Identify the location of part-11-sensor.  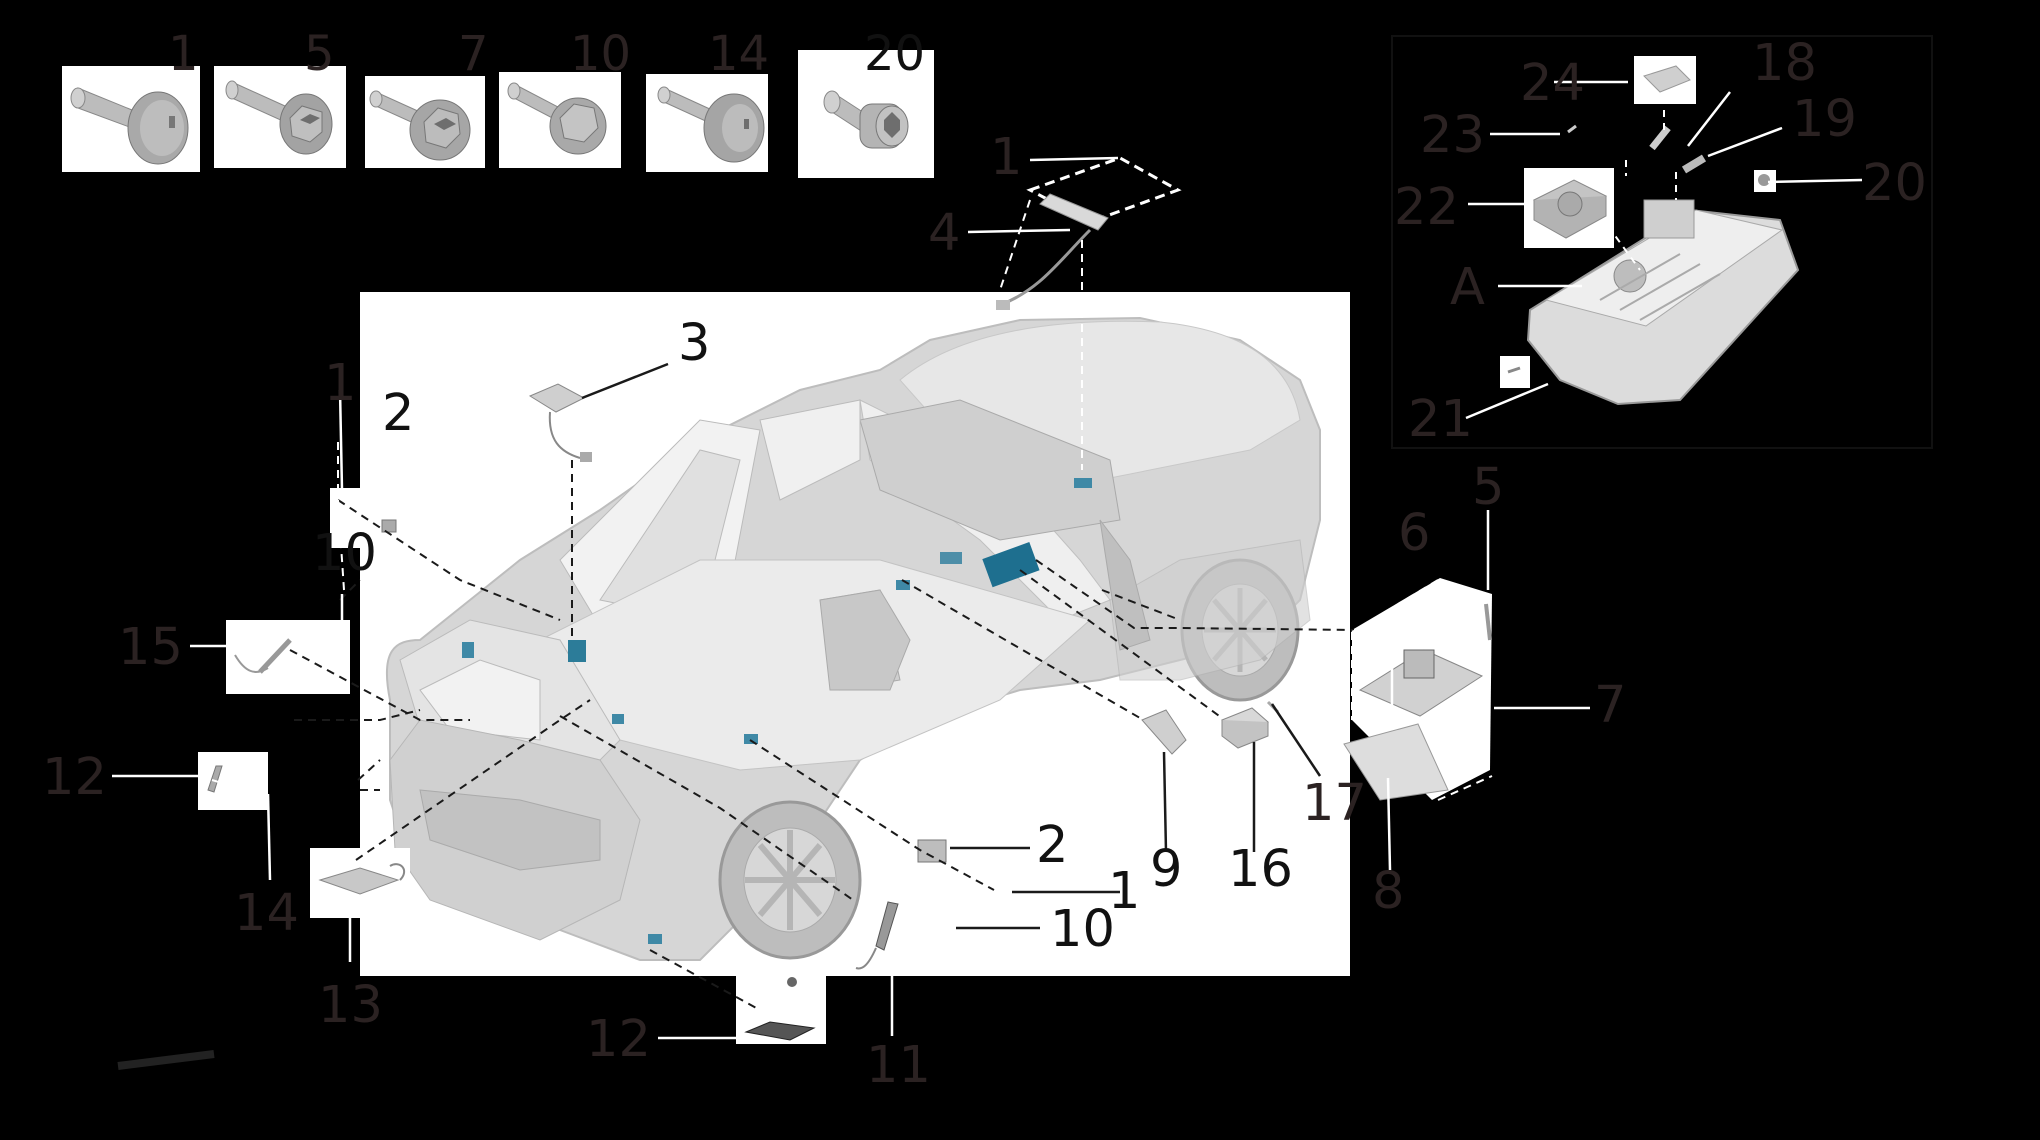
(877, 935).